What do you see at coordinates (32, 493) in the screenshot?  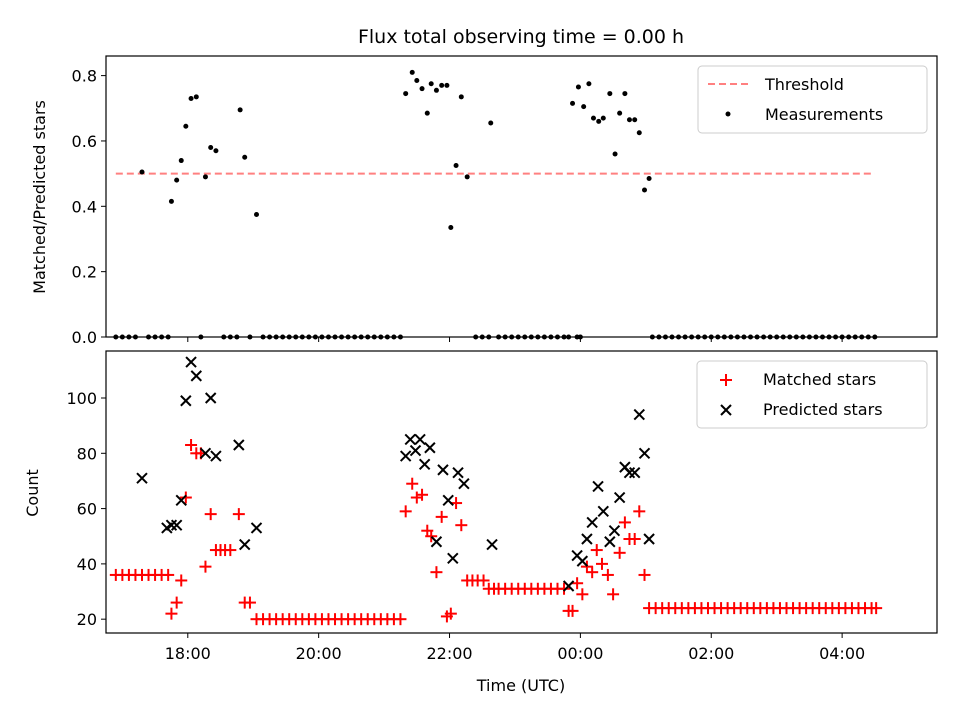 I see `bottom-y-axis-label: Count` at bounding box center [32, 493].